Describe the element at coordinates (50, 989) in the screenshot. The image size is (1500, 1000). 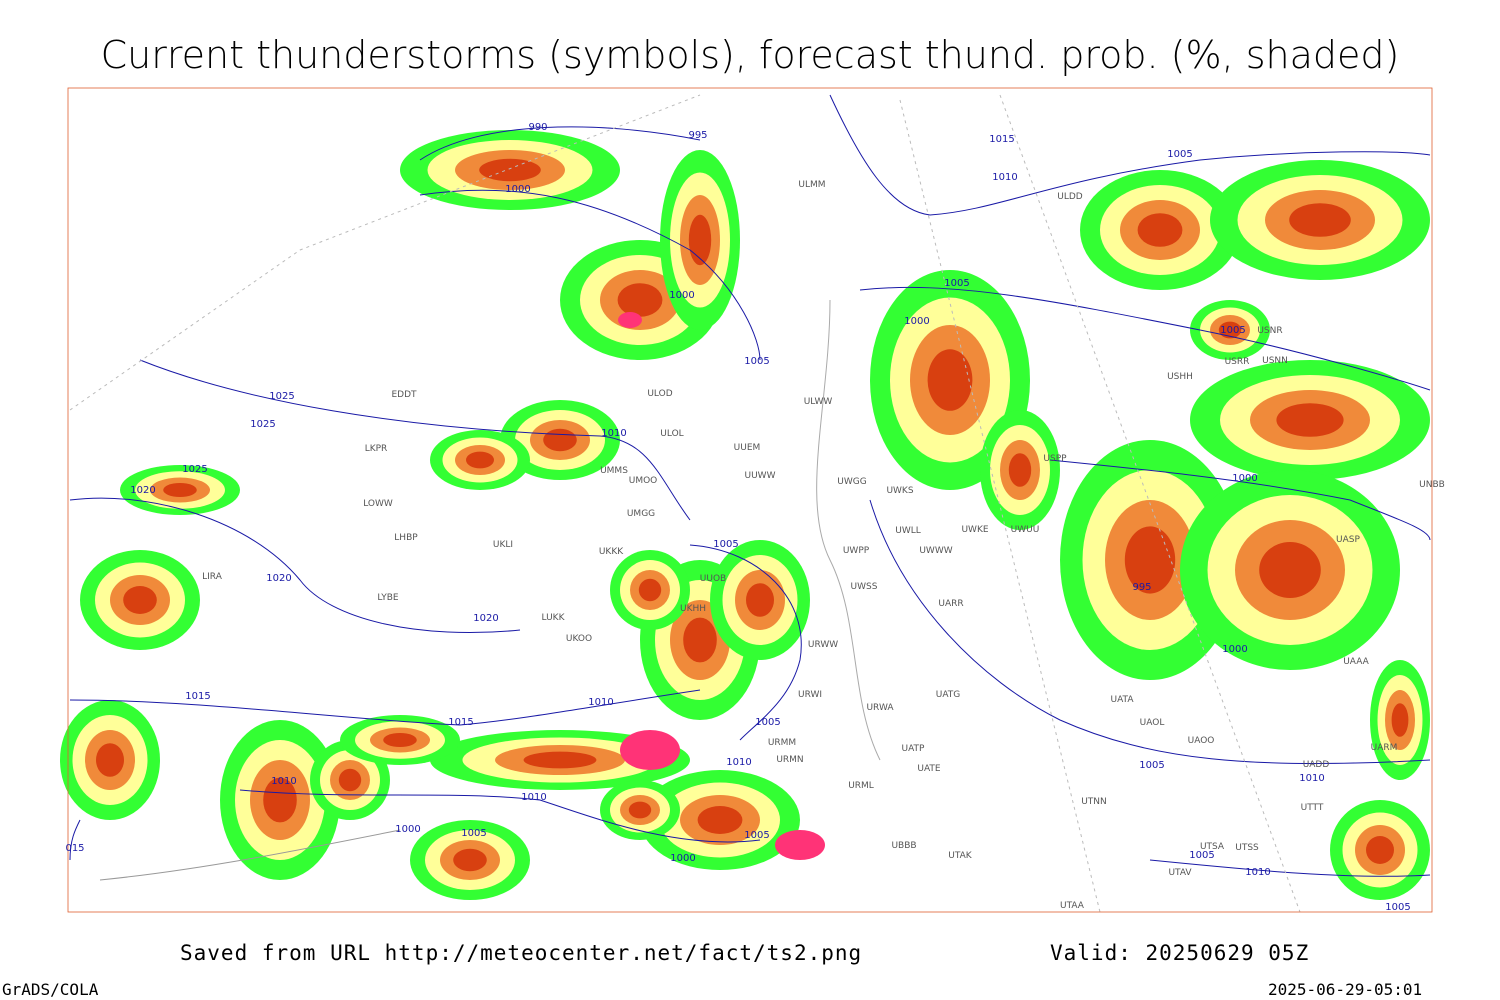
I see `software: GrADS/COLA` at that location.